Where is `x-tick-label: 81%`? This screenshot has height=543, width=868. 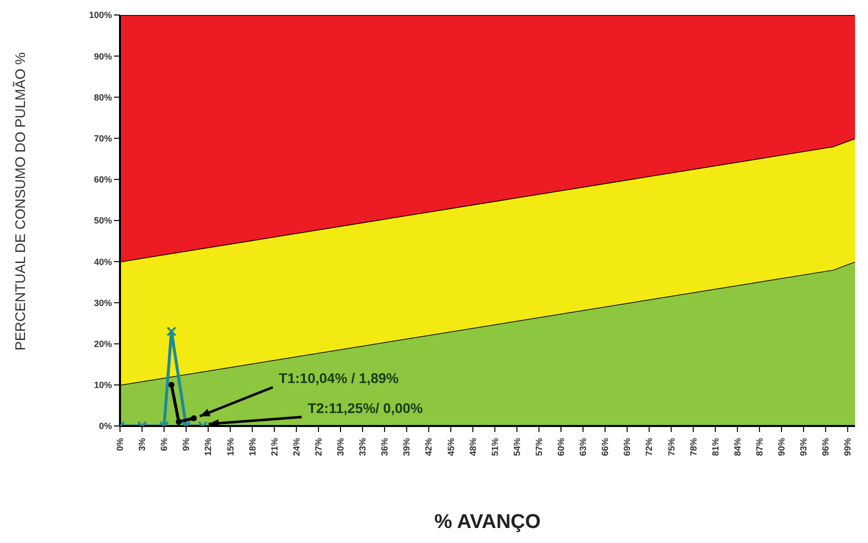 x-tick-label: 81% is located at coordinates (715, 447).